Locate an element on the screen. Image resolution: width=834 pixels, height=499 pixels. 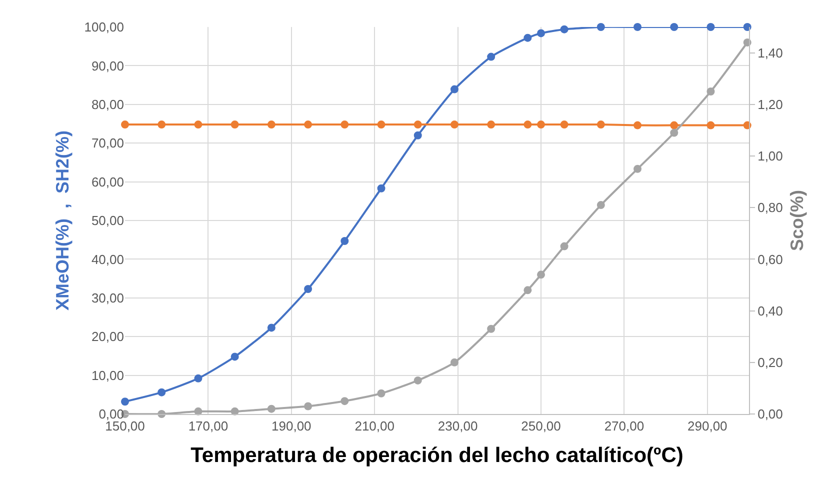
x-axis-title: Temperatura de operación del lecho catalítico(ºC) is located at coordinates (437, 455).